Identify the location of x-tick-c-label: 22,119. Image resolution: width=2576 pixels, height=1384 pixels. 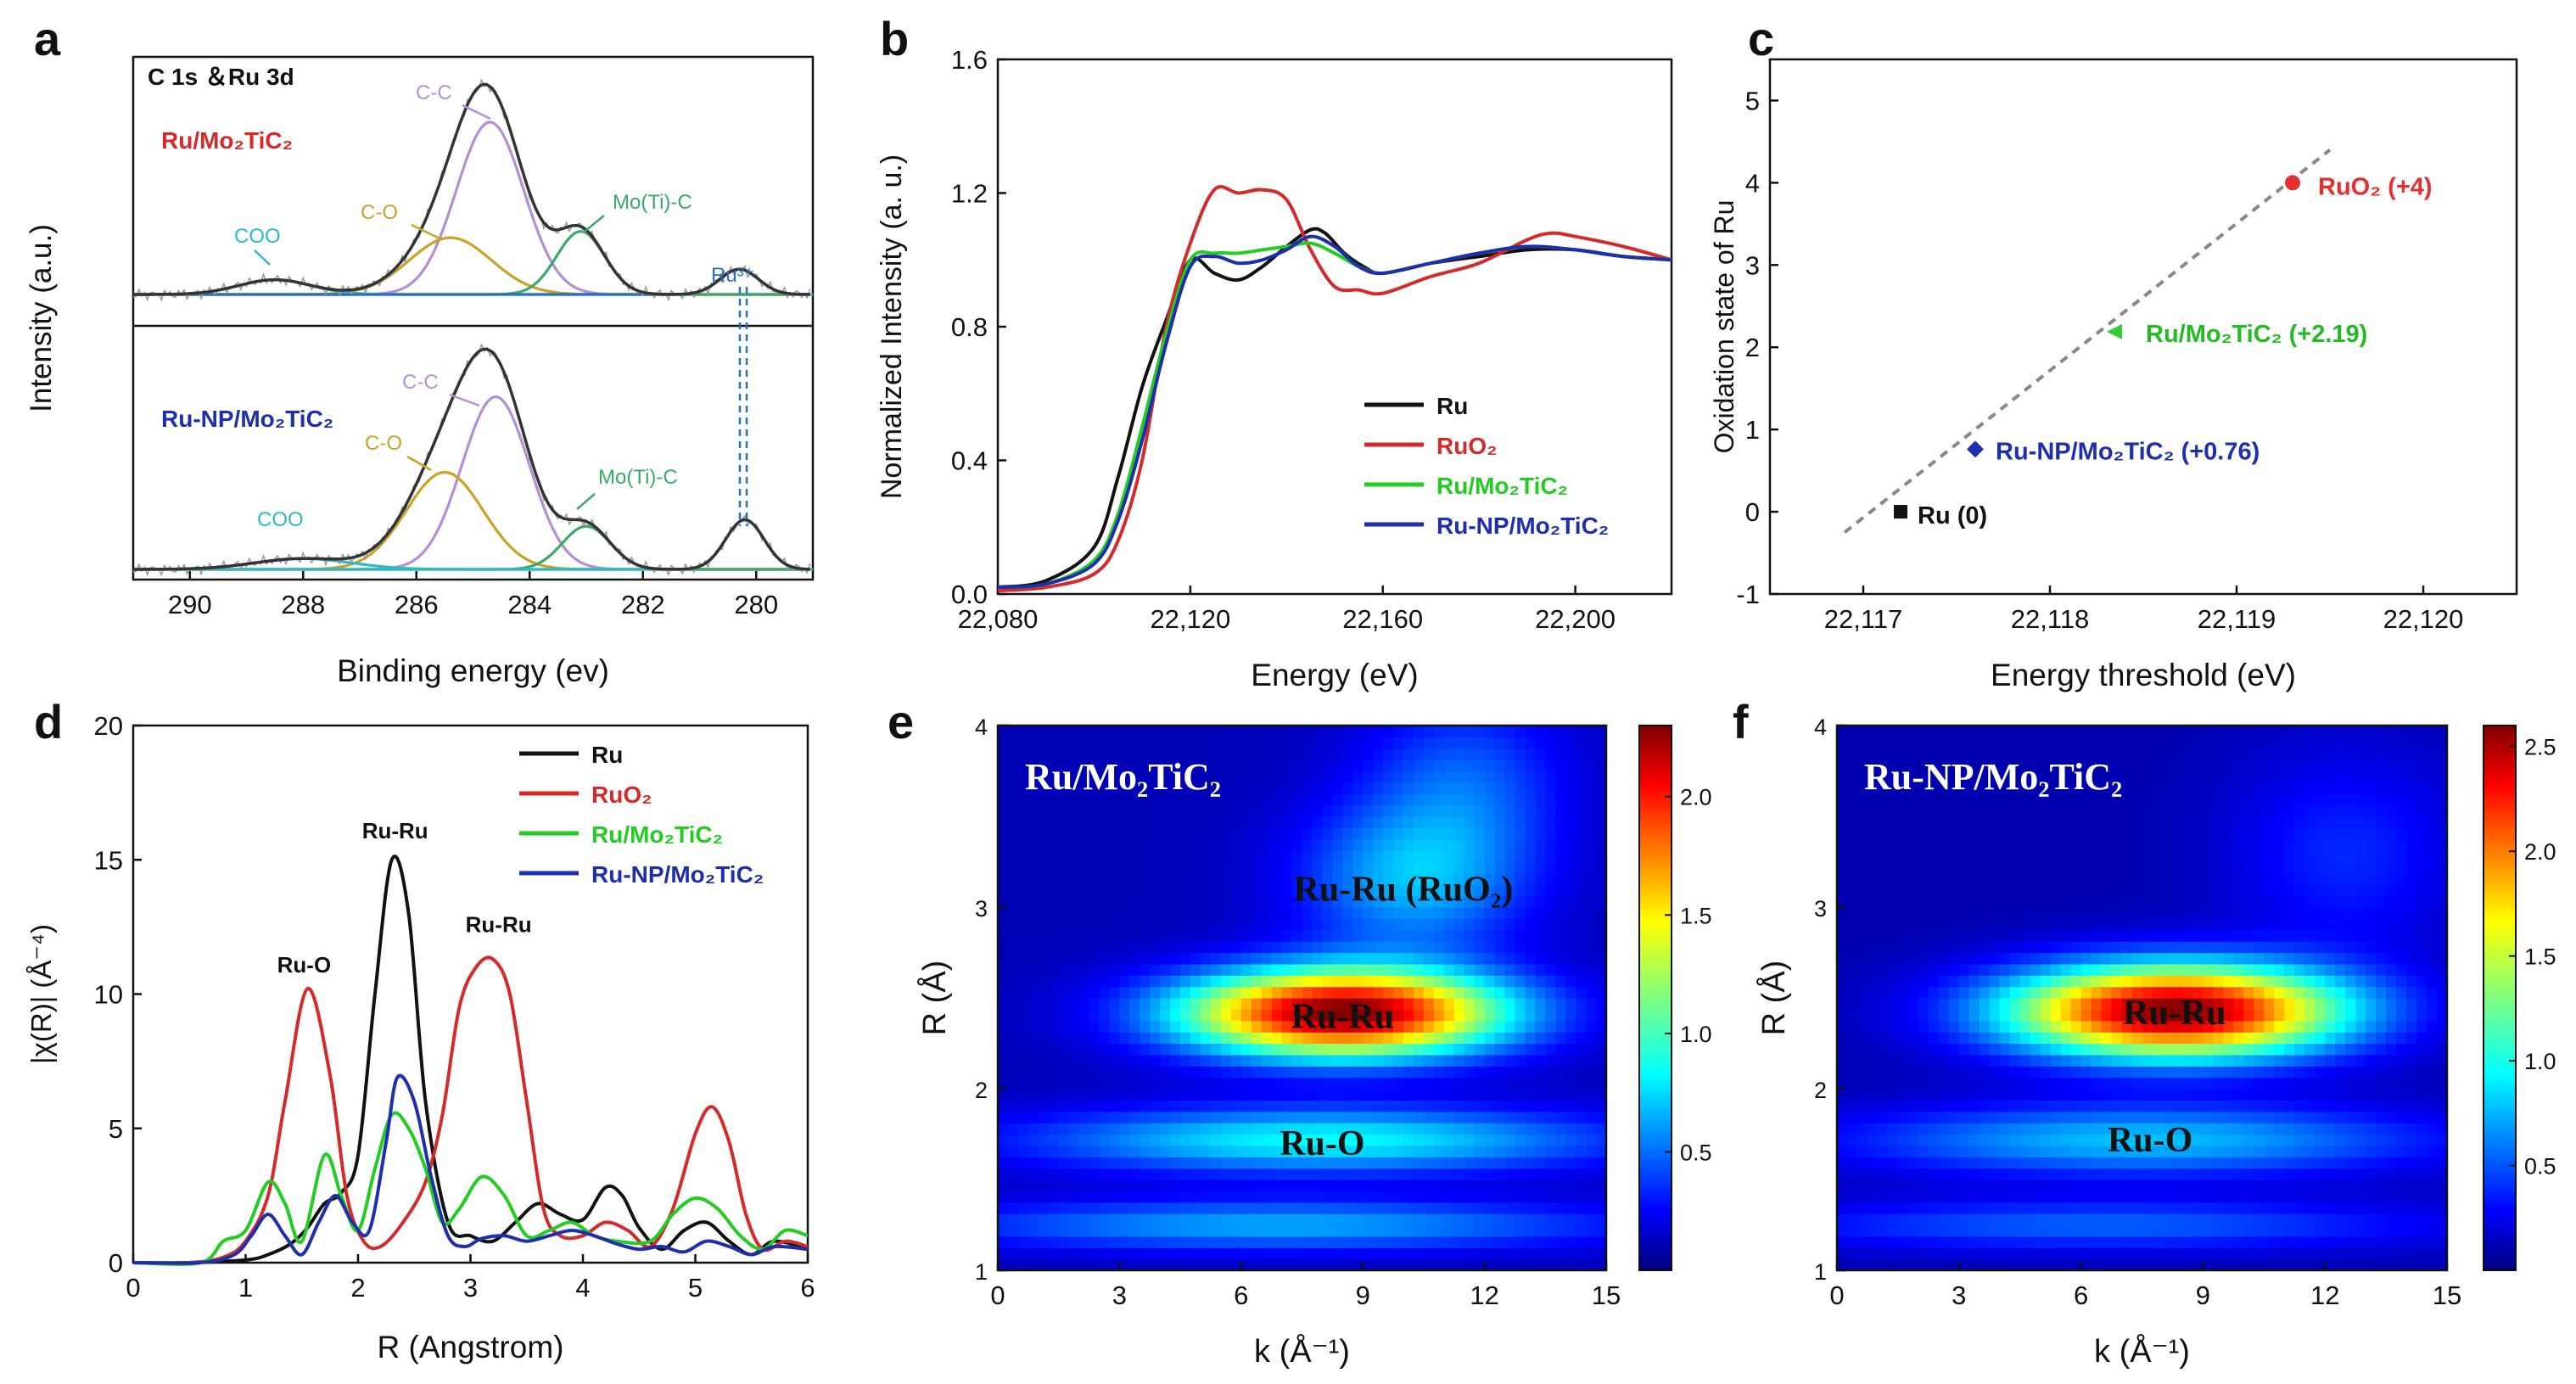
(2237, 619).